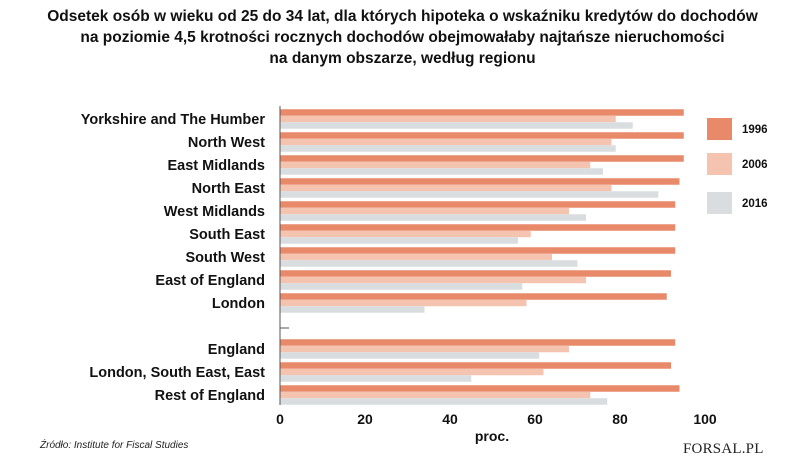  I want to click on bar-2006-london-south-east-east, so click(412, 372).